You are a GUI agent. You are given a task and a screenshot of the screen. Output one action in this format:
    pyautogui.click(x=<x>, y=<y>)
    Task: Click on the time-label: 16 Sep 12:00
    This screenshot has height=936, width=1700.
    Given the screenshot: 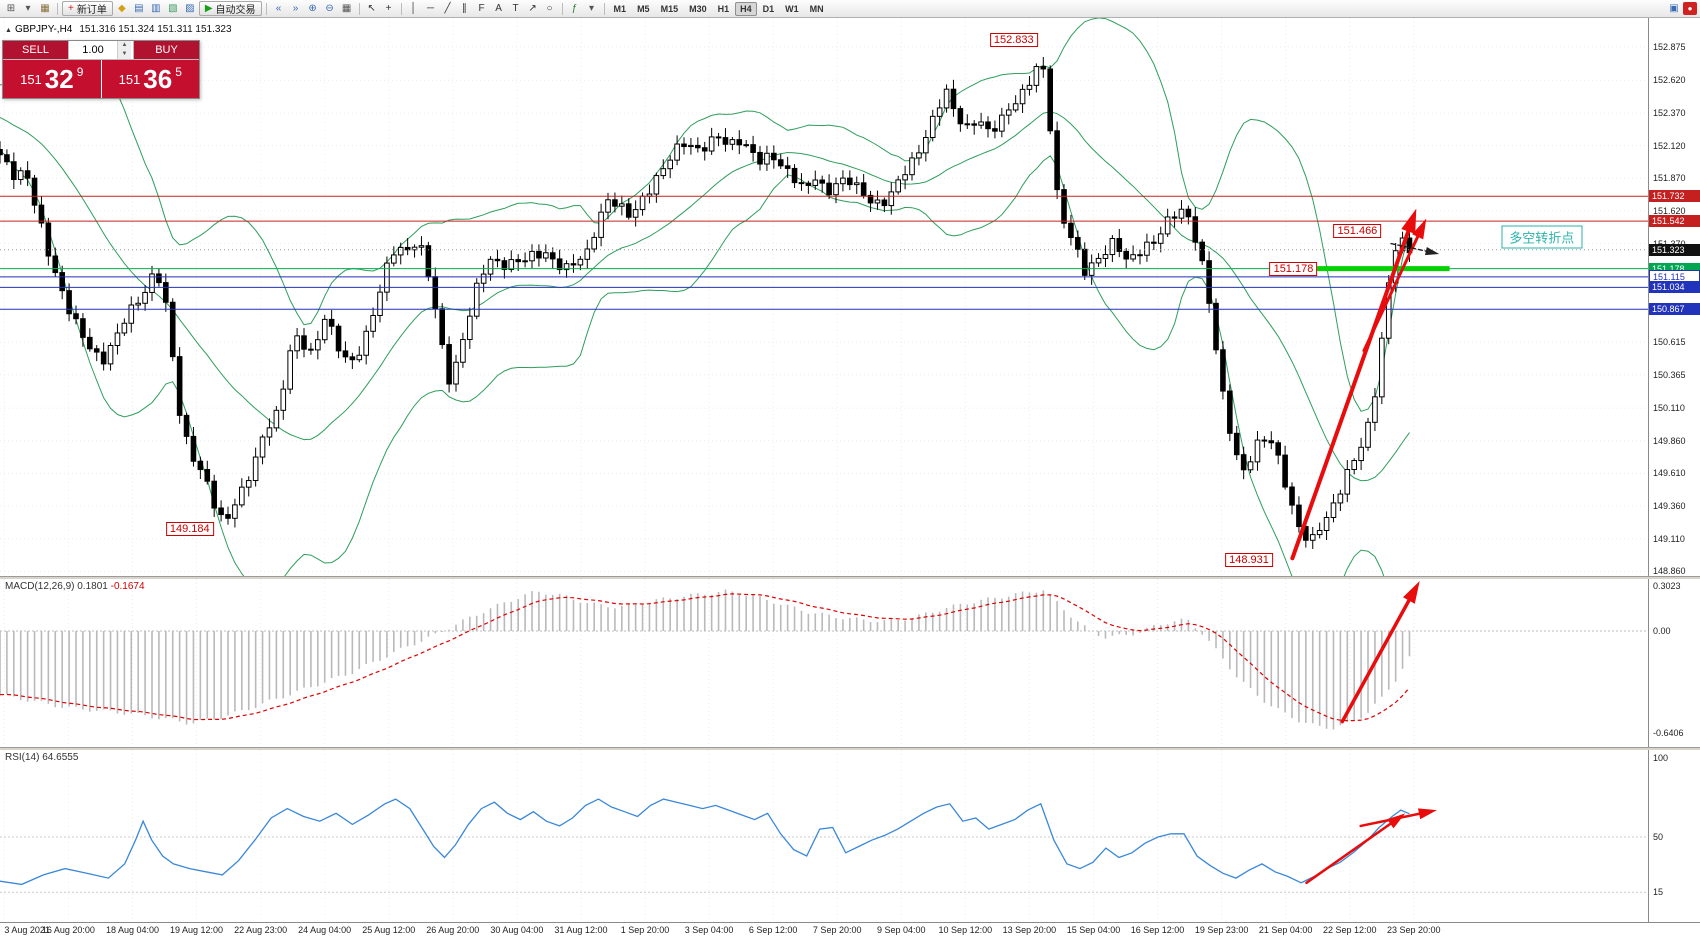 What is the action you would take?
    pyautogui.click(x=1157, y=930)
    